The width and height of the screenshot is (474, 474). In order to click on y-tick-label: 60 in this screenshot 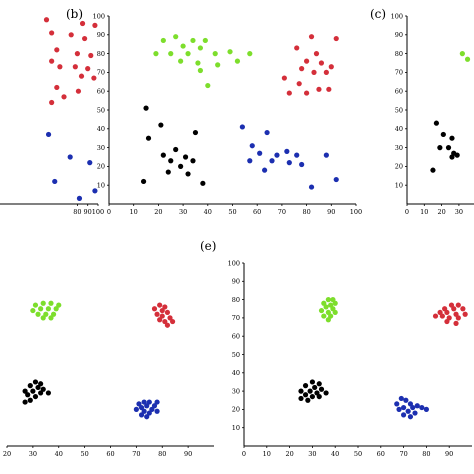, I will do `click(399, 92)`.